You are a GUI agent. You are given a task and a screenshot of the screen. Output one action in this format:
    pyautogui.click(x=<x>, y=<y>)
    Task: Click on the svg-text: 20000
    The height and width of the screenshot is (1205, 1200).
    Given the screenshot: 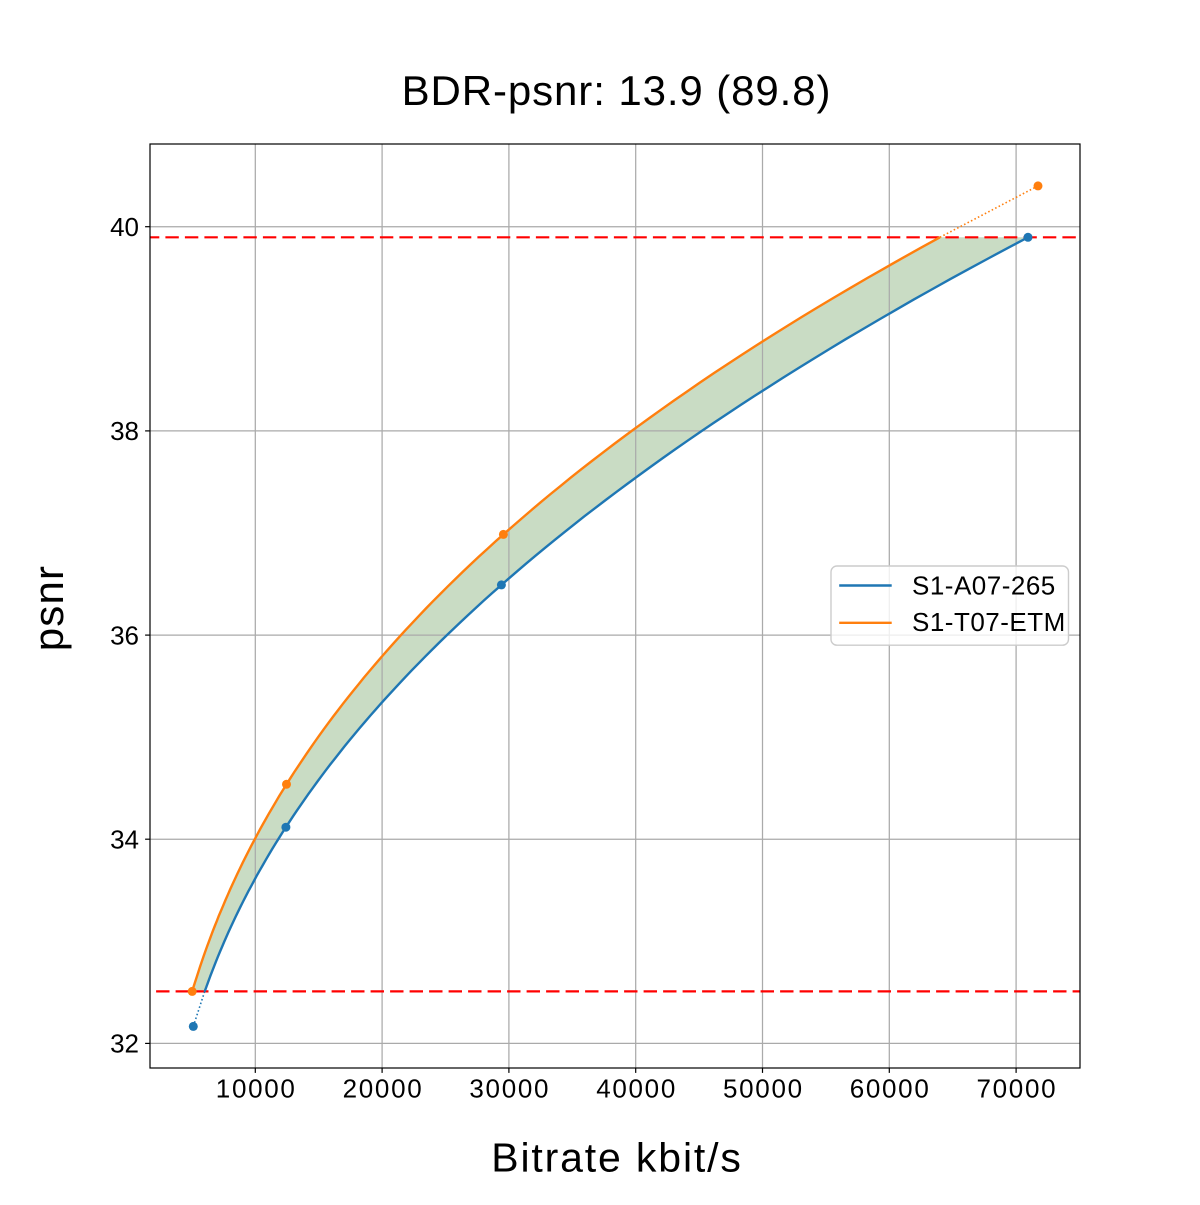 What is the action you would take?
    pyautogui.click(x=383, y=1088)
    